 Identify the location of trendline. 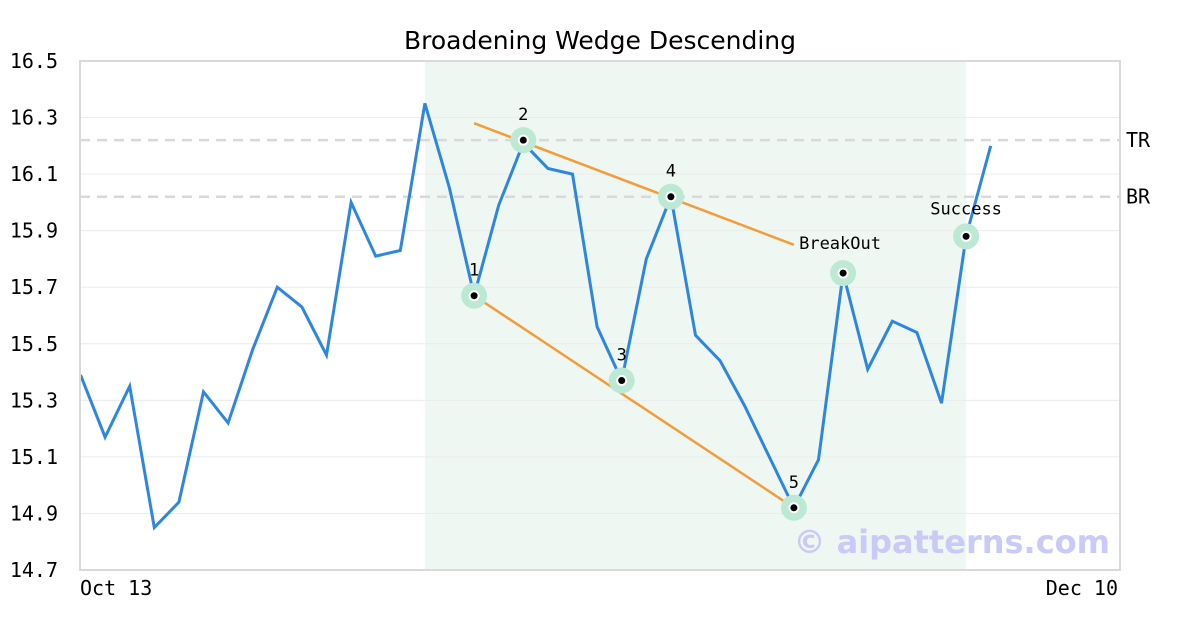
(634, 401).